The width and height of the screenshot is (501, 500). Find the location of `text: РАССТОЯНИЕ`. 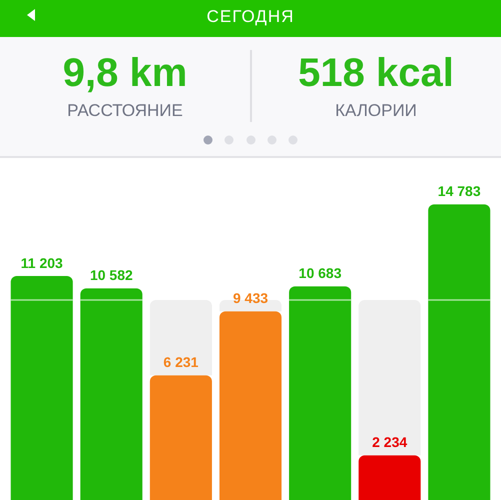

text: РАССТОЯНИЕ is located at coordinates (125, 111).